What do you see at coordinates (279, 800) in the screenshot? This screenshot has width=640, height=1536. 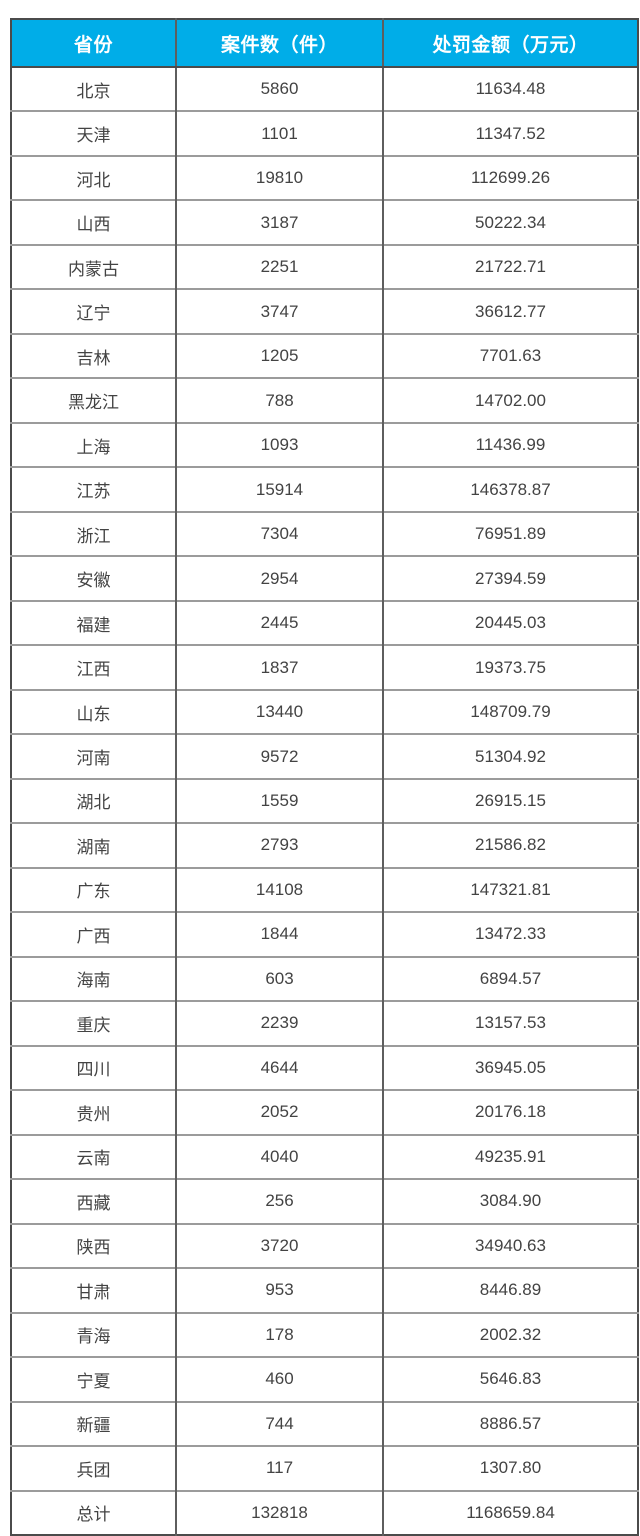 I see `cell-cases: 1559` at bounding box center [279, 800].